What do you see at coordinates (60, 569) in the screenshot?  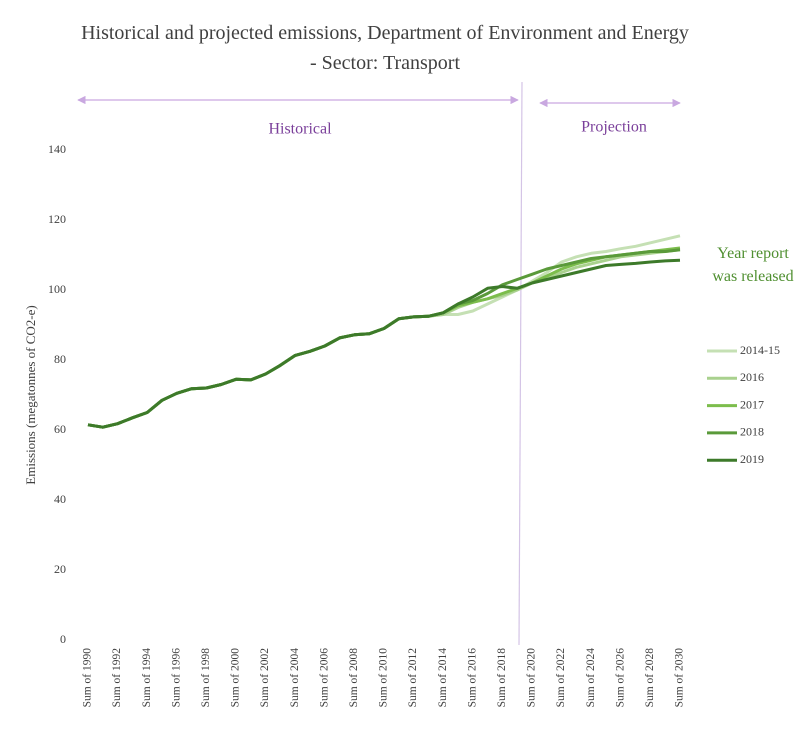 I see `y-tick-label: 20` at bounding box center [60, 569].